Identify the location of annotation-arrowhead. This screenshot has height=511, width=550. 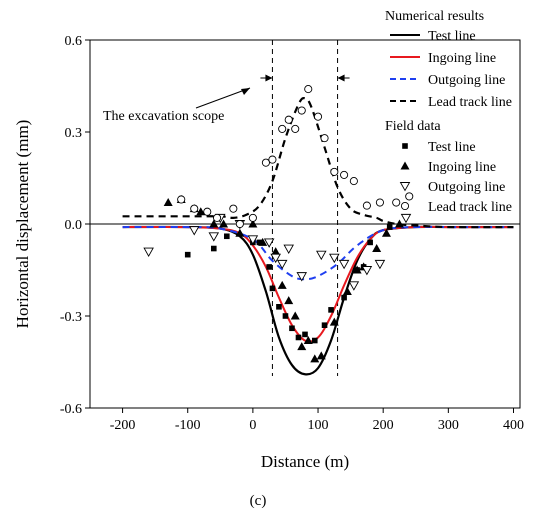
(245, 91).